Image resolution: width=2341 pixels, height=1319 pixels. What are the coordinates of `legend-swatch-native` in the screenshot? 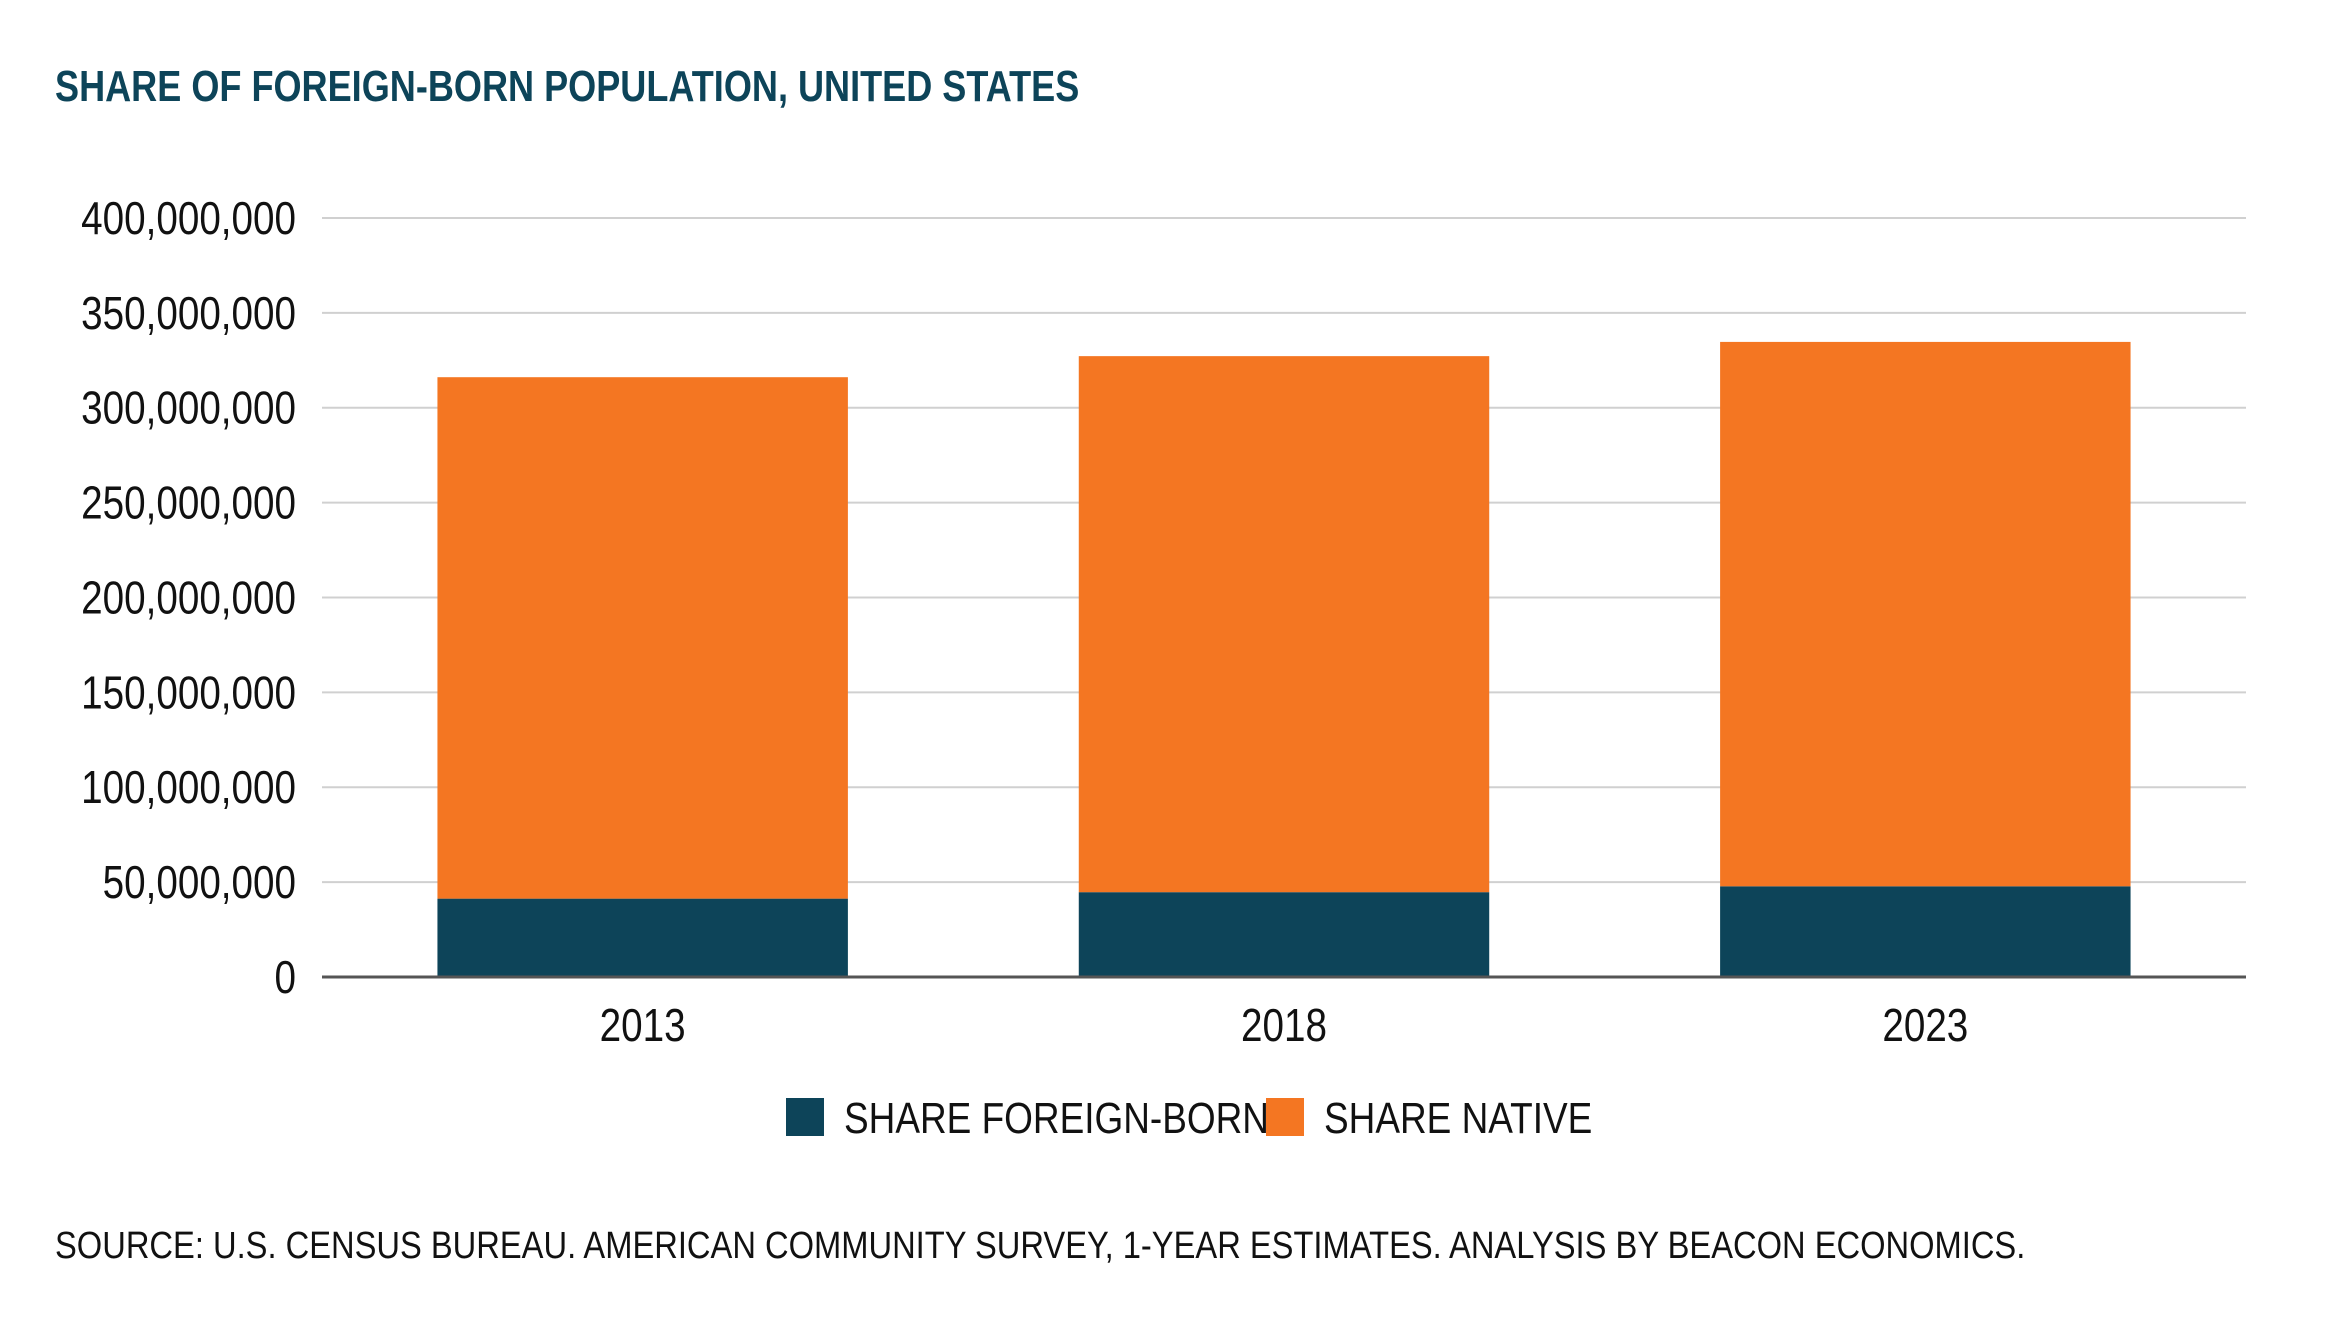 It's located at (1285, 1117).